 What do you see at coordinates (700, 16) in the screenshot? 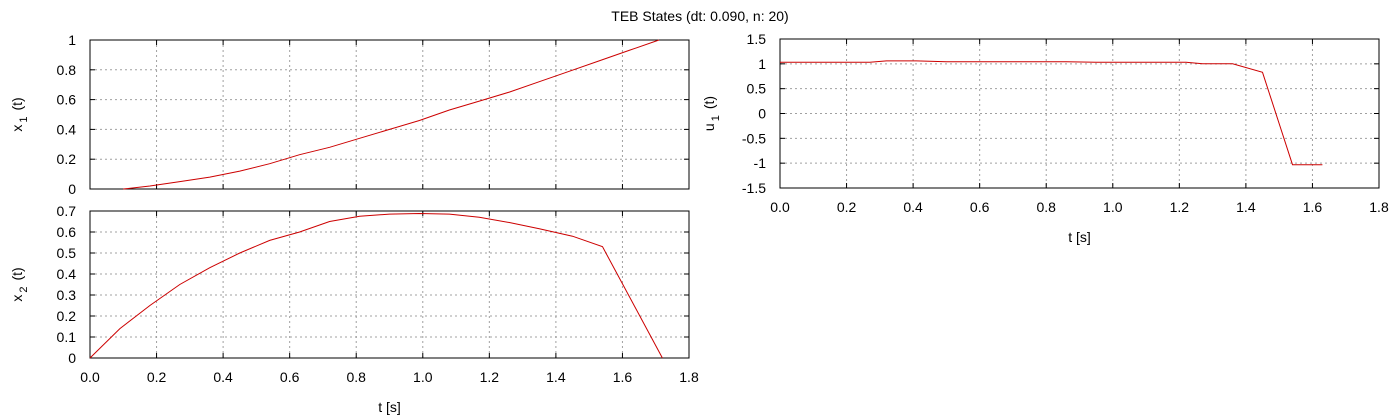
I see `figure-title: TEB States (dt: 0.090, n: 20)` at bounding box center [700, 16].